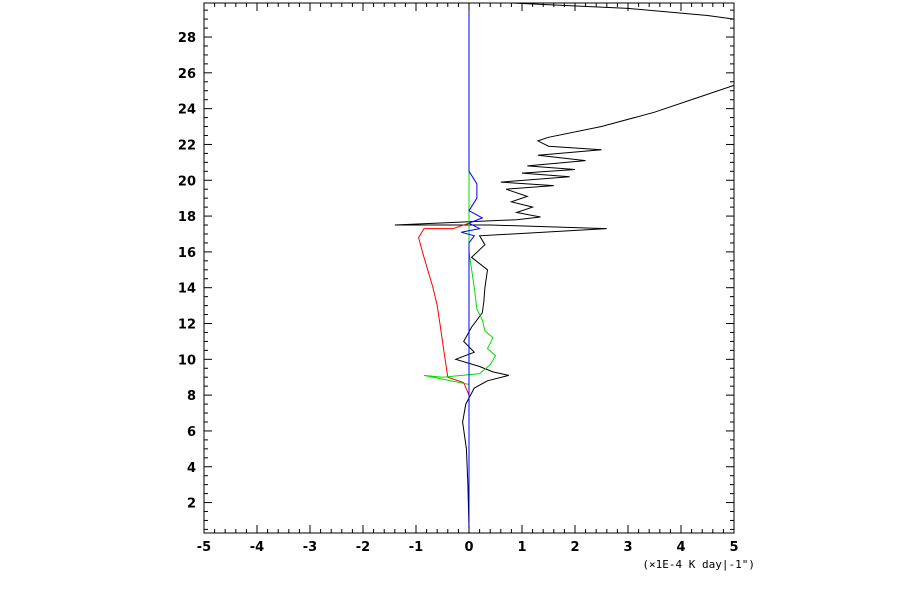 The width and height of the screenshot is (900, 600). What do you see at coordinates (257, 547) in the screenshot?
I see `x-tick-label: -4` at bounding box center [257, 547].